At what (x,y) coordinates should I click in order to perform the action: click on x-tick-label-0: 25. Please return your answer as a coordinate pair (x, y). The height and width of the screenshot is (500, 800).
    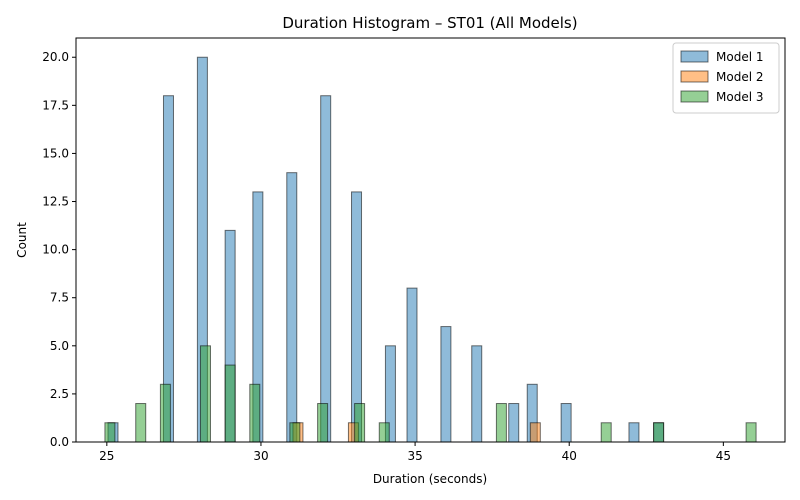
    Looking at the image, I should click on (106, 456).